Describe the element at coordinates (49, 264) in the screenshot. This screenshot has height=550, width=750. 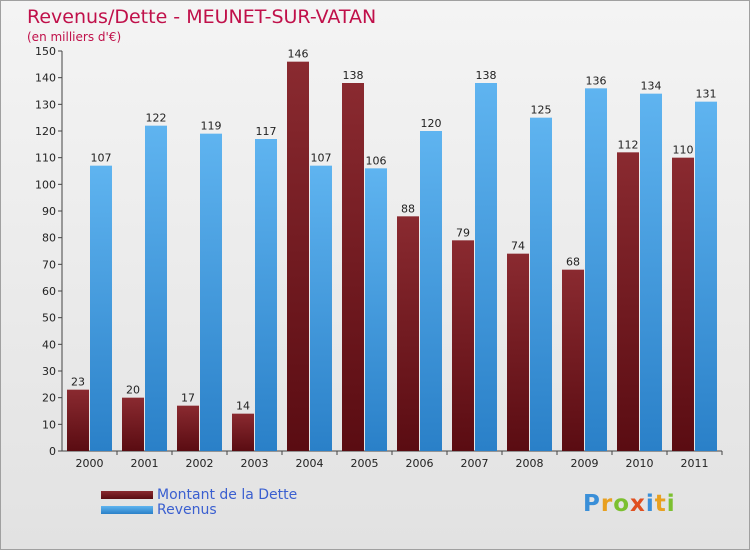
I see `y-tick-label: 70` at that location.